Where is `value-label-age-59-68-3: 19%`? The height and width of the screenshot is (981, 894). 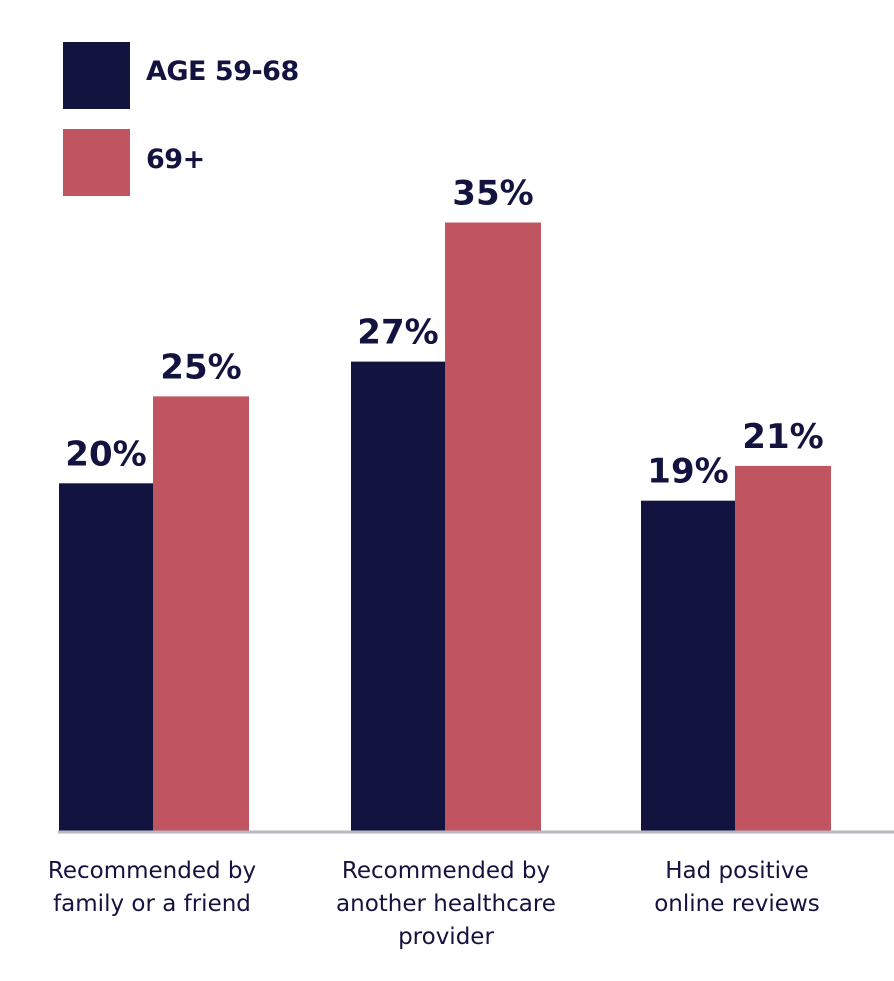 value-label-age-59-68-3: 19% is located at coordinates (687, 472).